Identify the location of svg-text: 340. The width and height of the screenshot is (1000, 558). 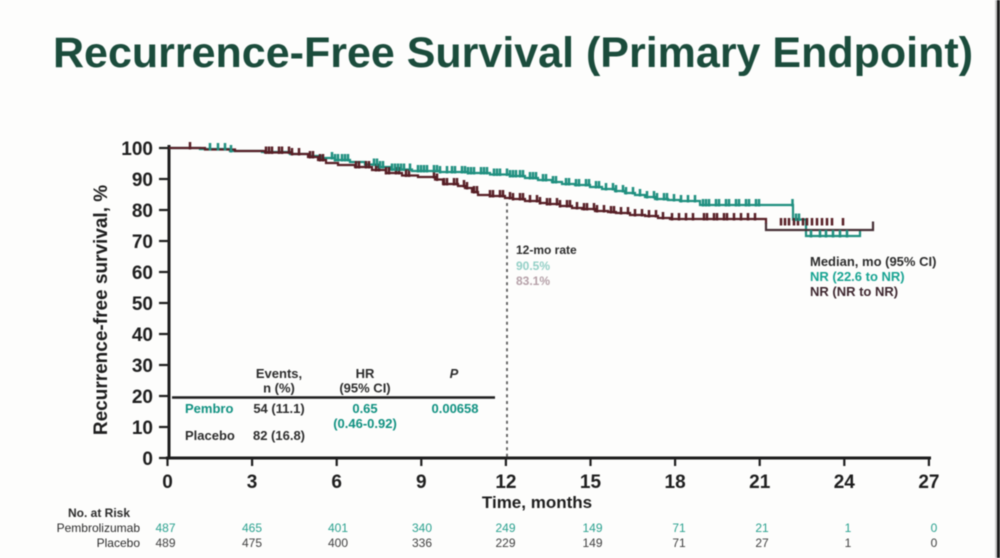
(422, 528).